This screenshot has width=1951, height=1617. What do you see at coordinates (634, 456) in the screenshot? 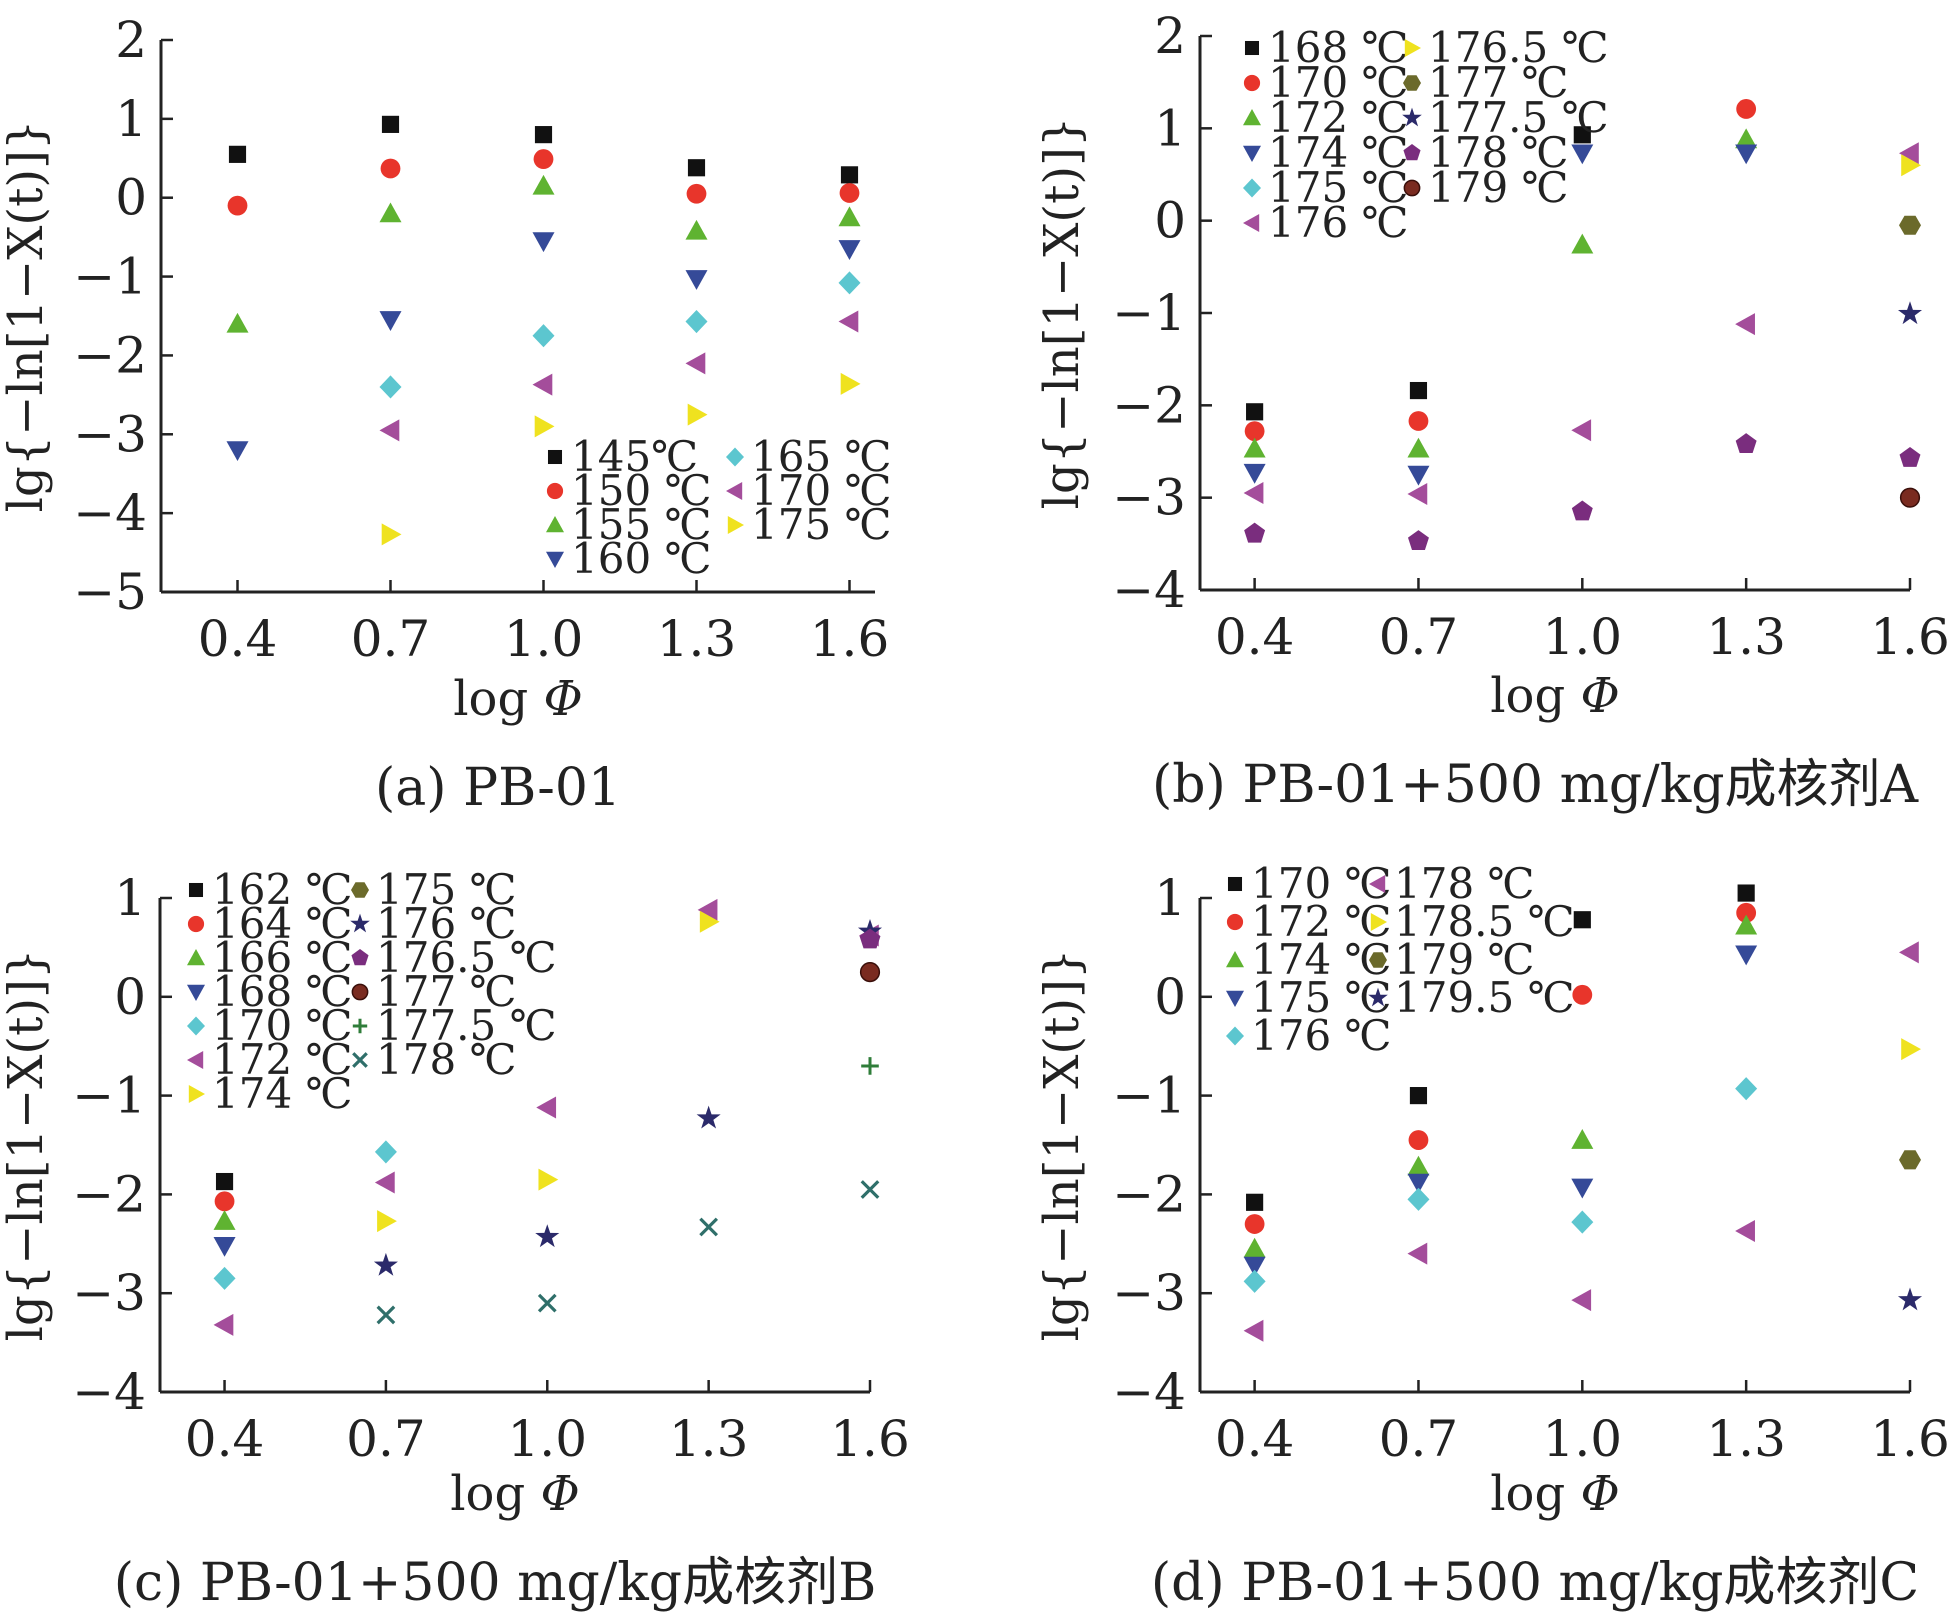
I see `legend-label: 145℃` at bounding box center [634, 456].